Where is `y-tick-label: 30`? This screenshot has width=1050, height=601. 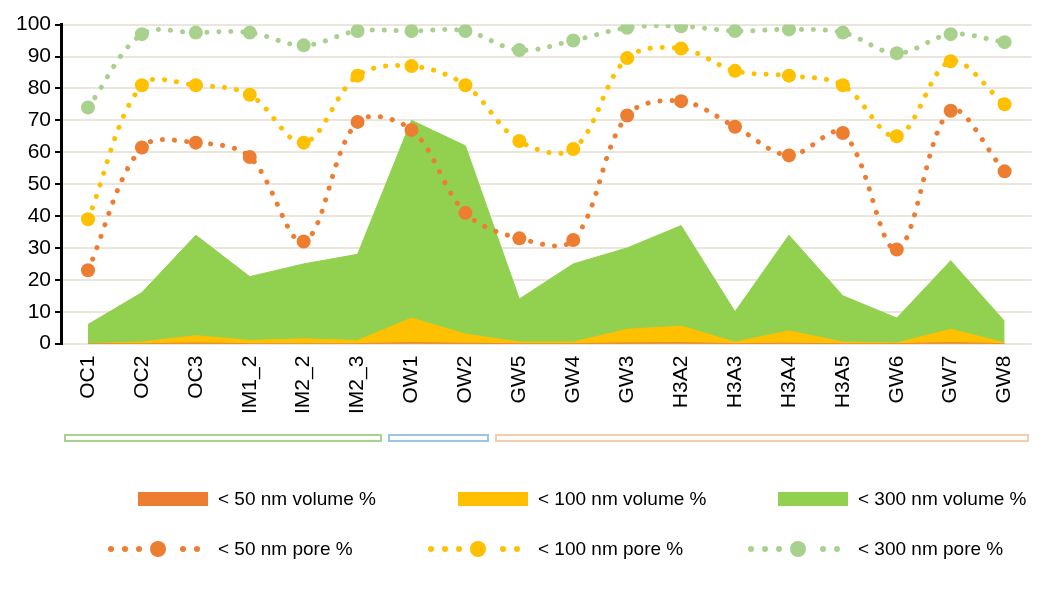 y-tick-label: 30 is located at coordinates (39, 246).